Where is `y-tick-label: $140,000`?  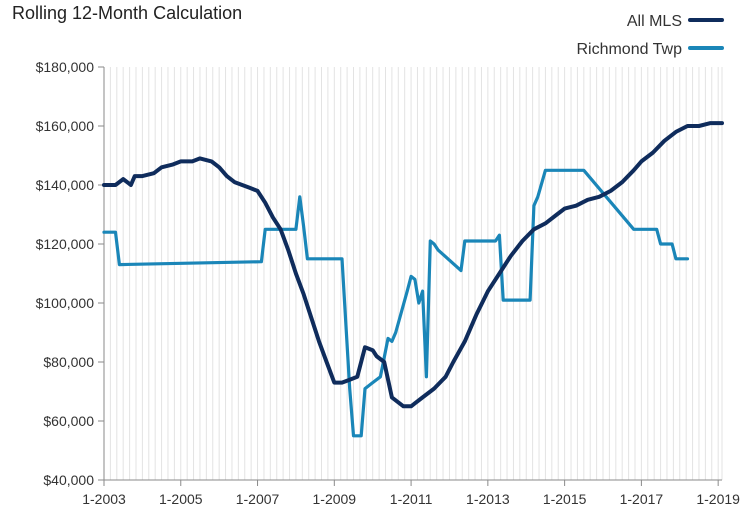 y-tick-label: $140,000 is located at coordinates (65, 185).